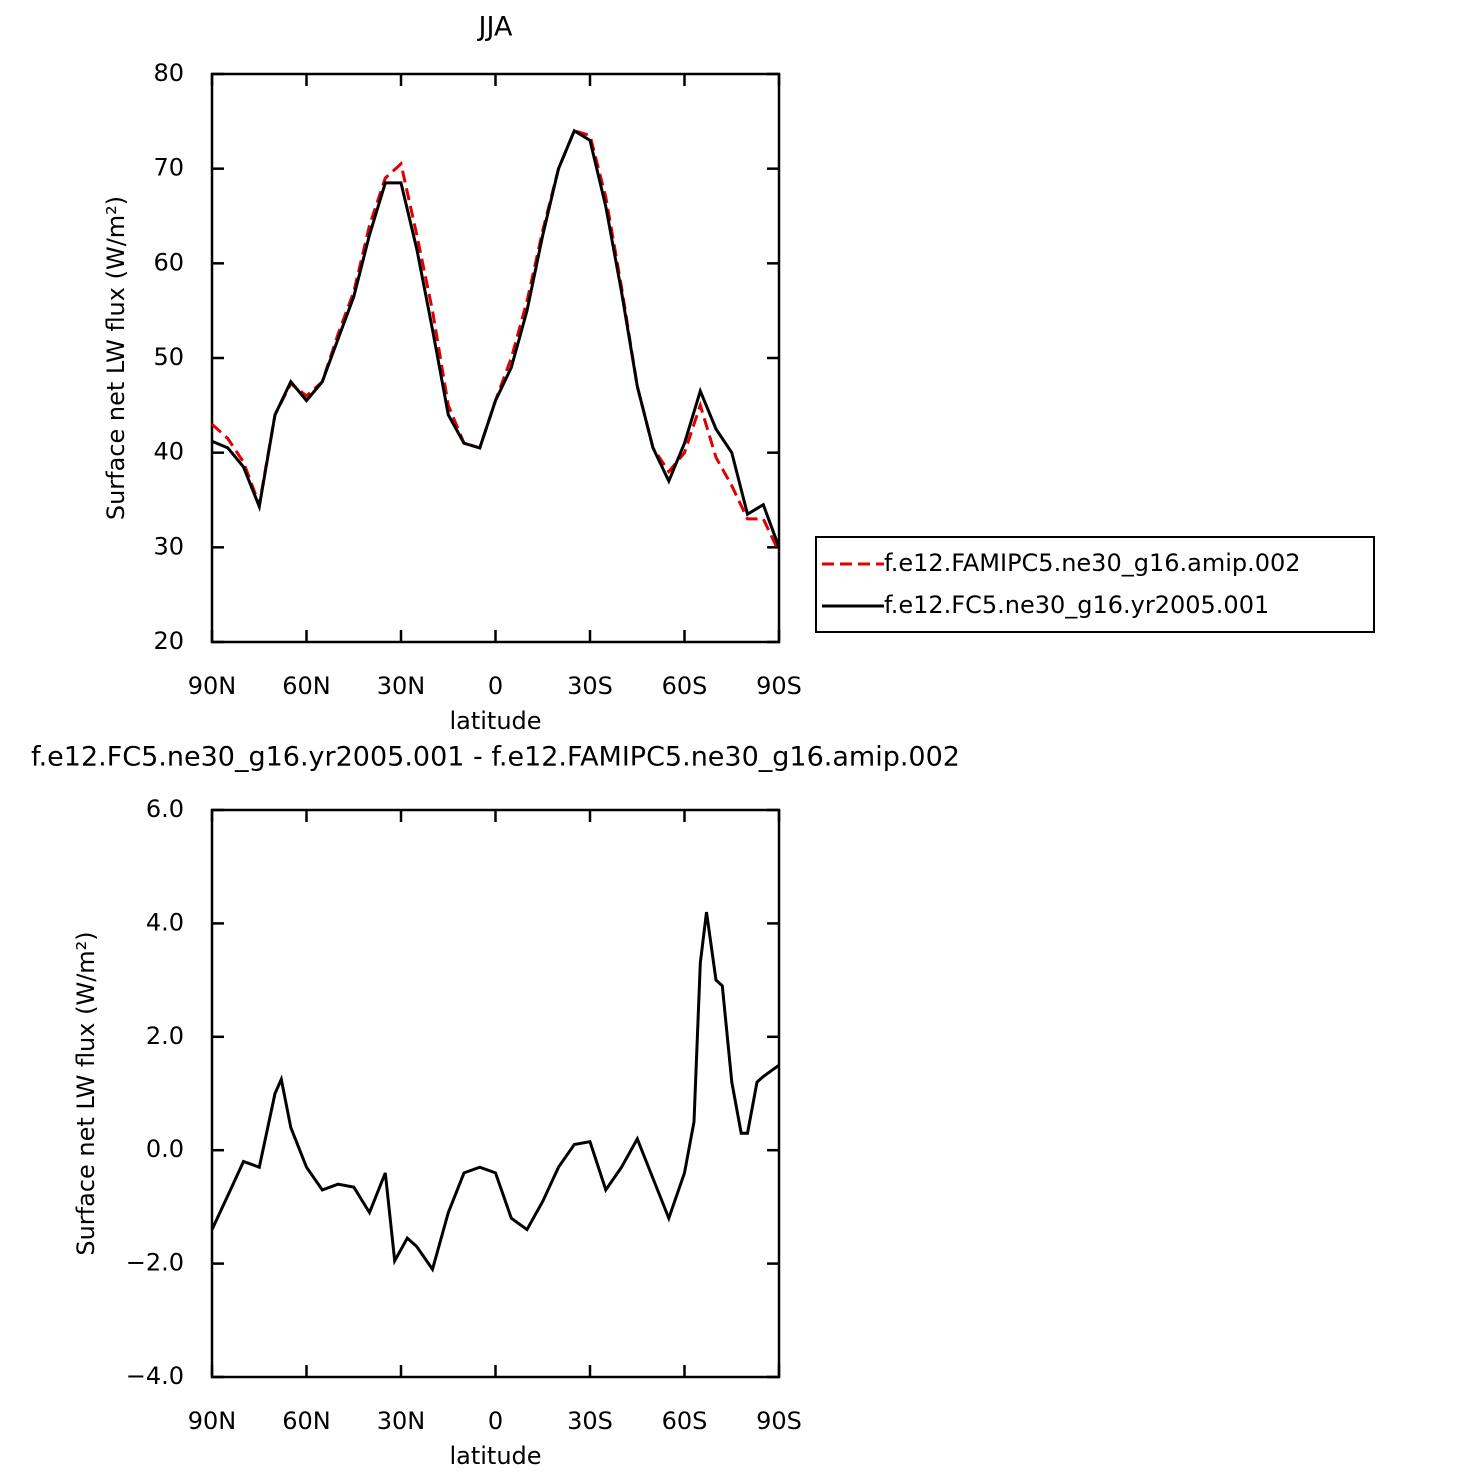 This screenshot has width=1480, height=1480. Describe the element at coordinates (1076, 605) in the screenshot. I see `legend-label: f.e12.FC5.ne30_g16.yr2005.001` at that location.